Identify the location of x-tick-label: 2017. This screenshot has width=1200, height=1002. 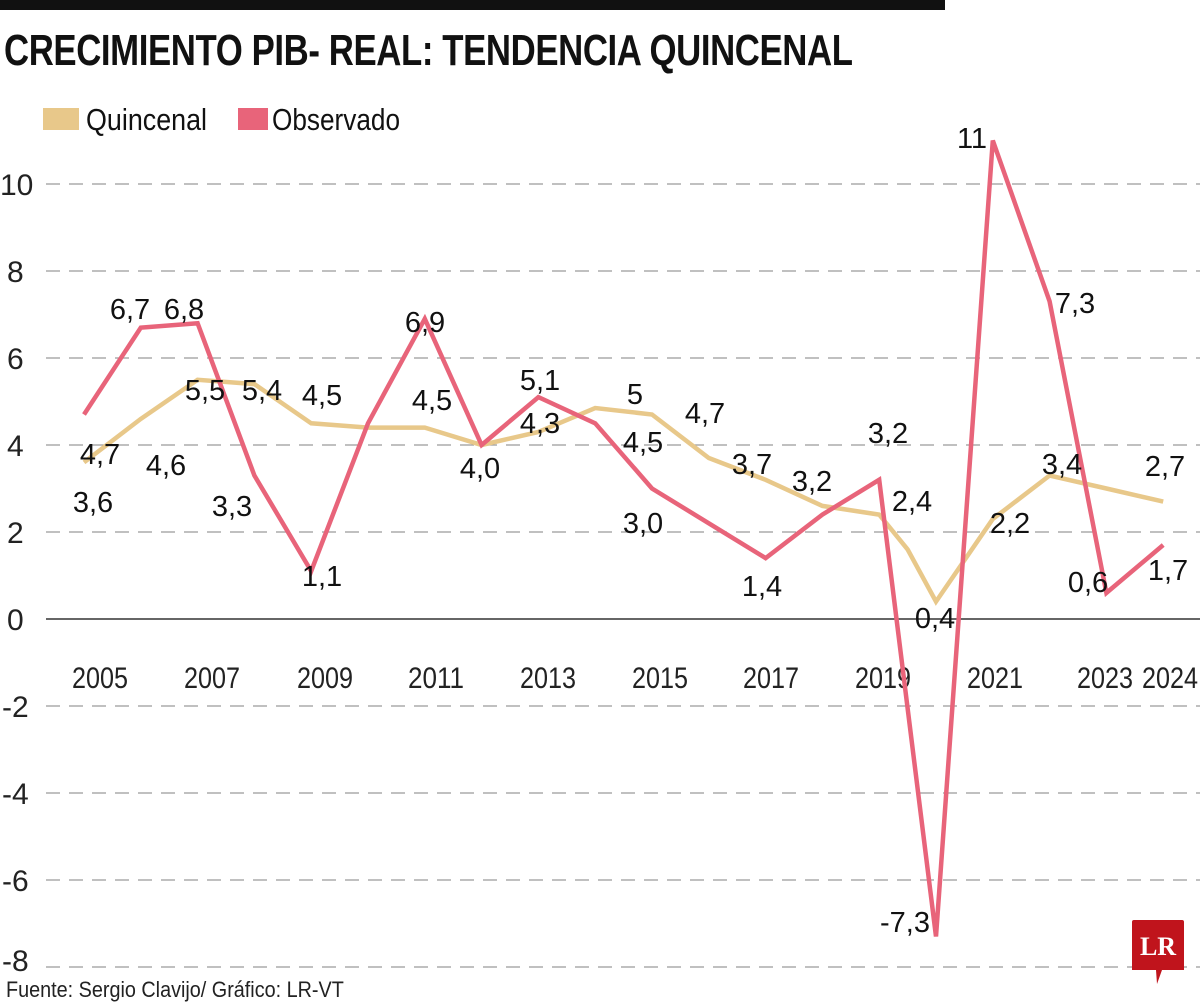
(771, 678).